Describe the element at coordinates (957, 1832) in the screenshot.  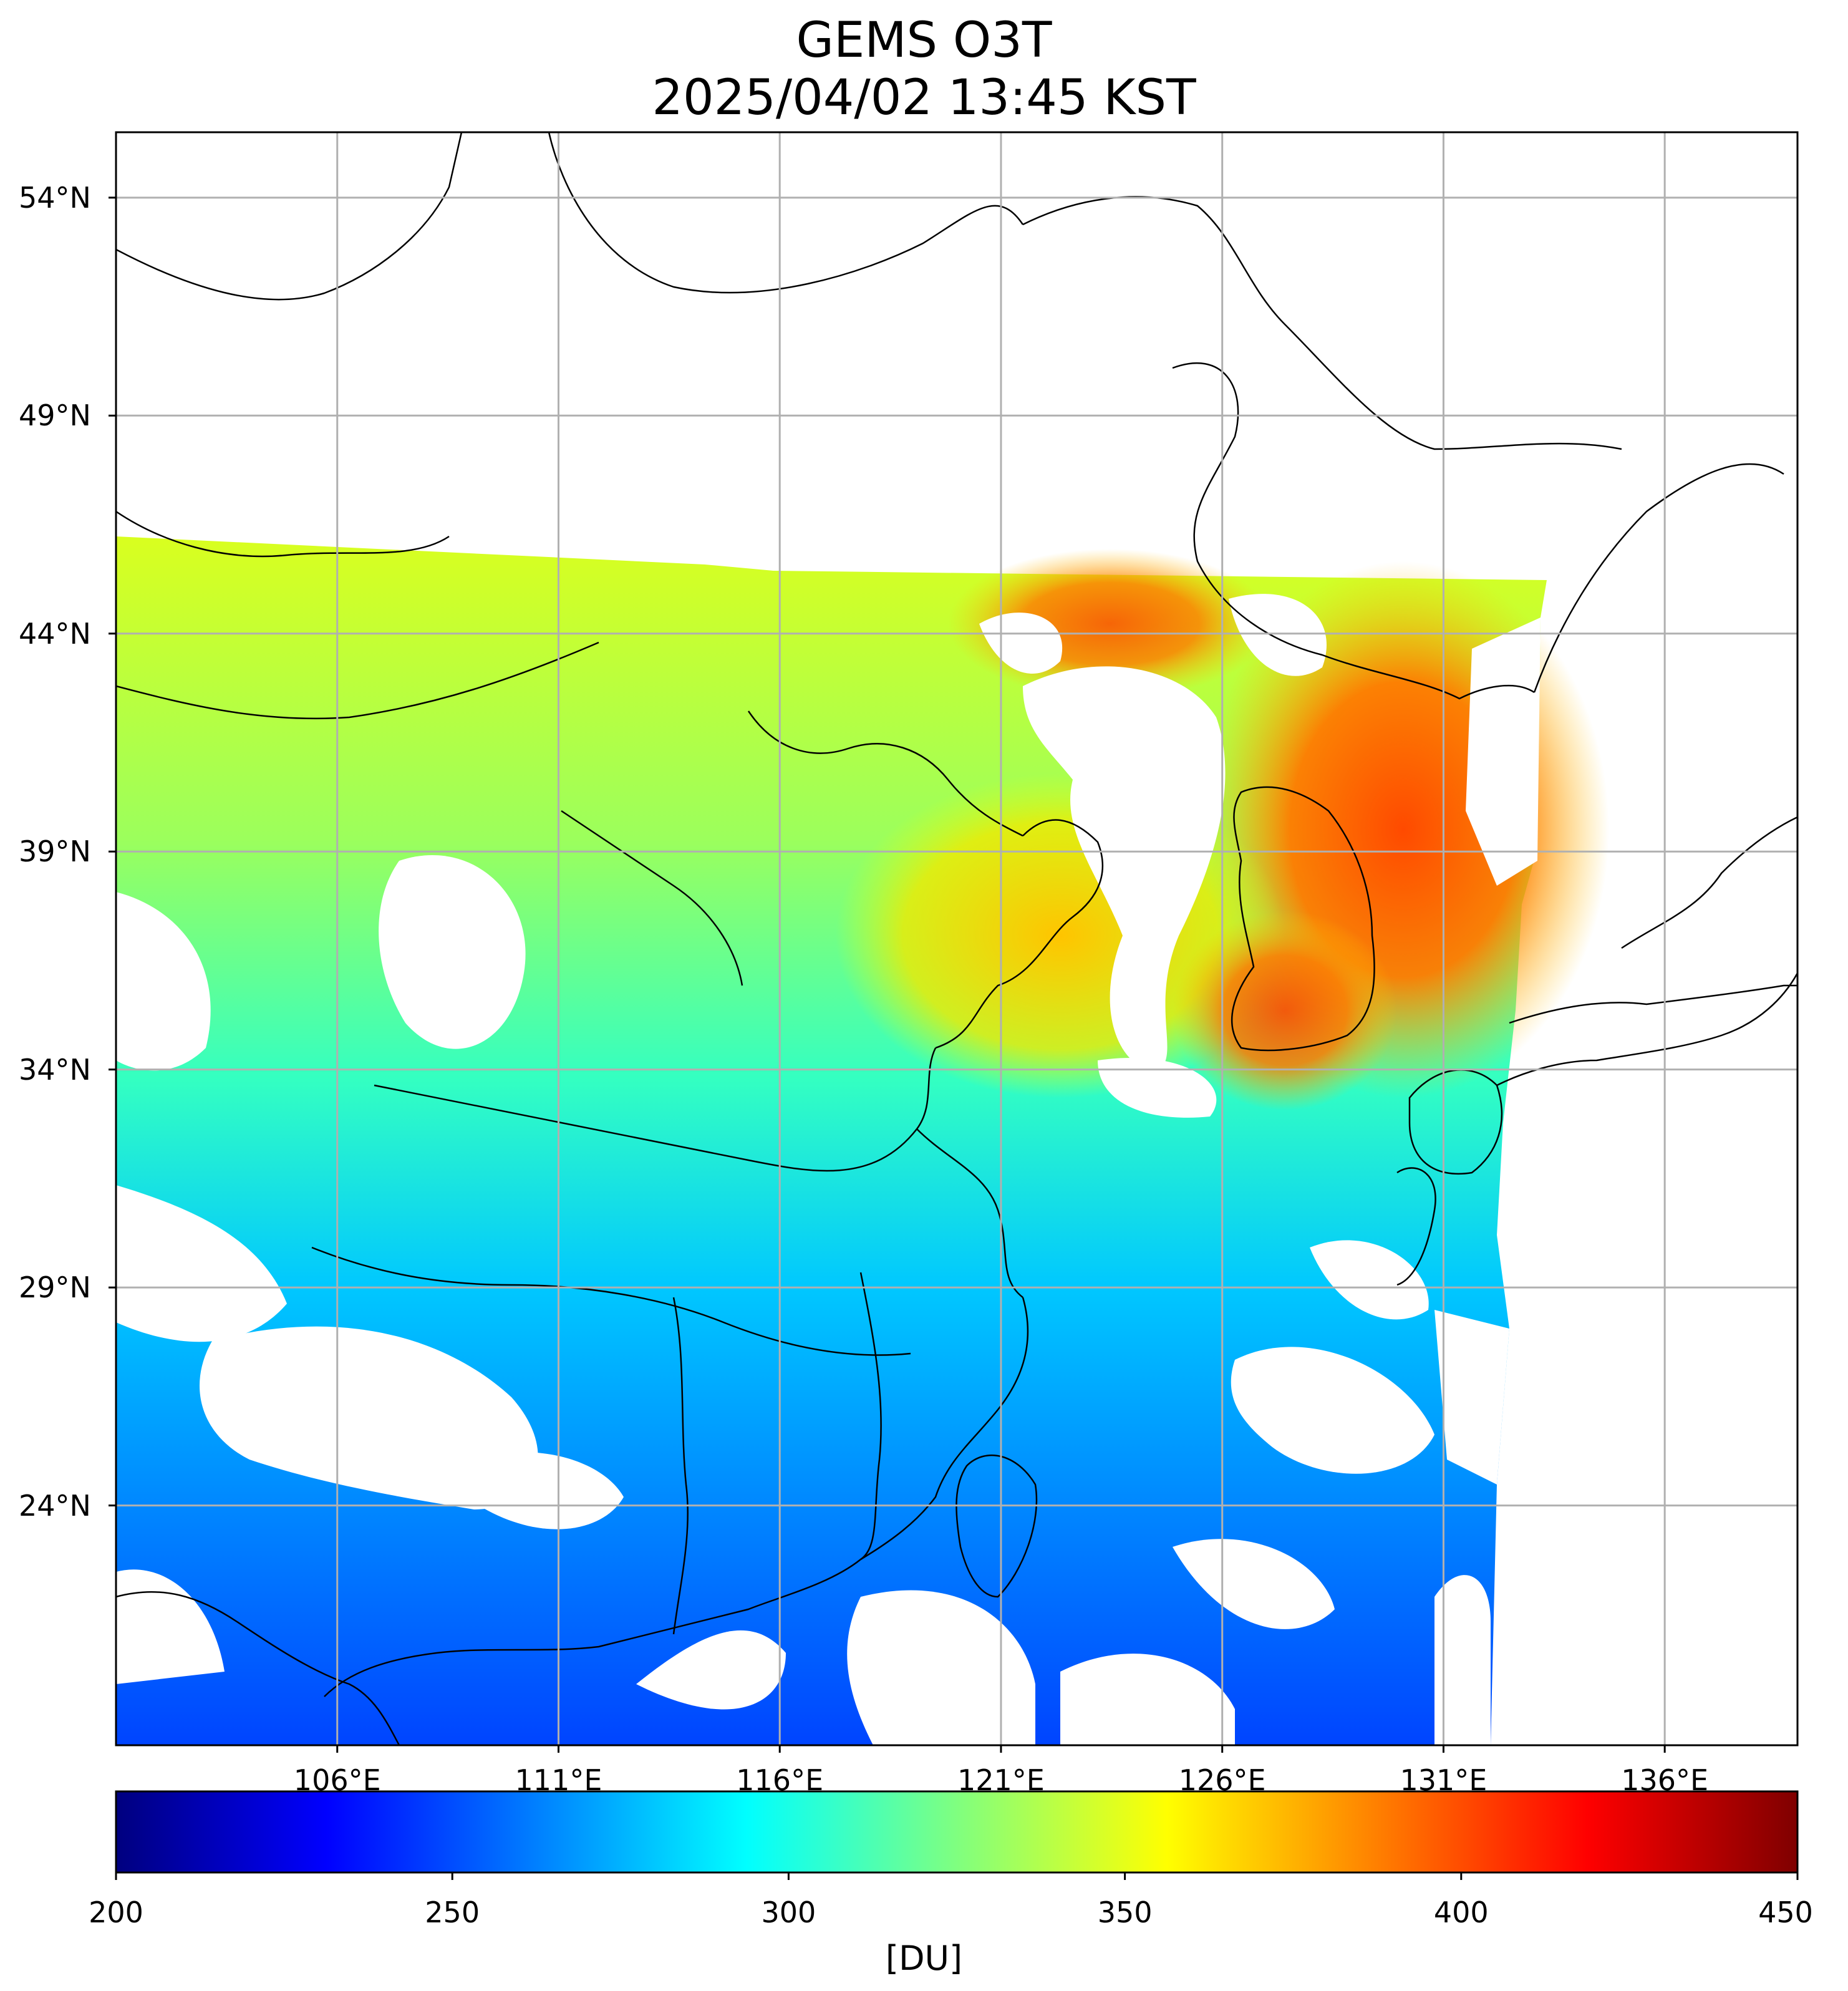
I see `colorbar` at that location.